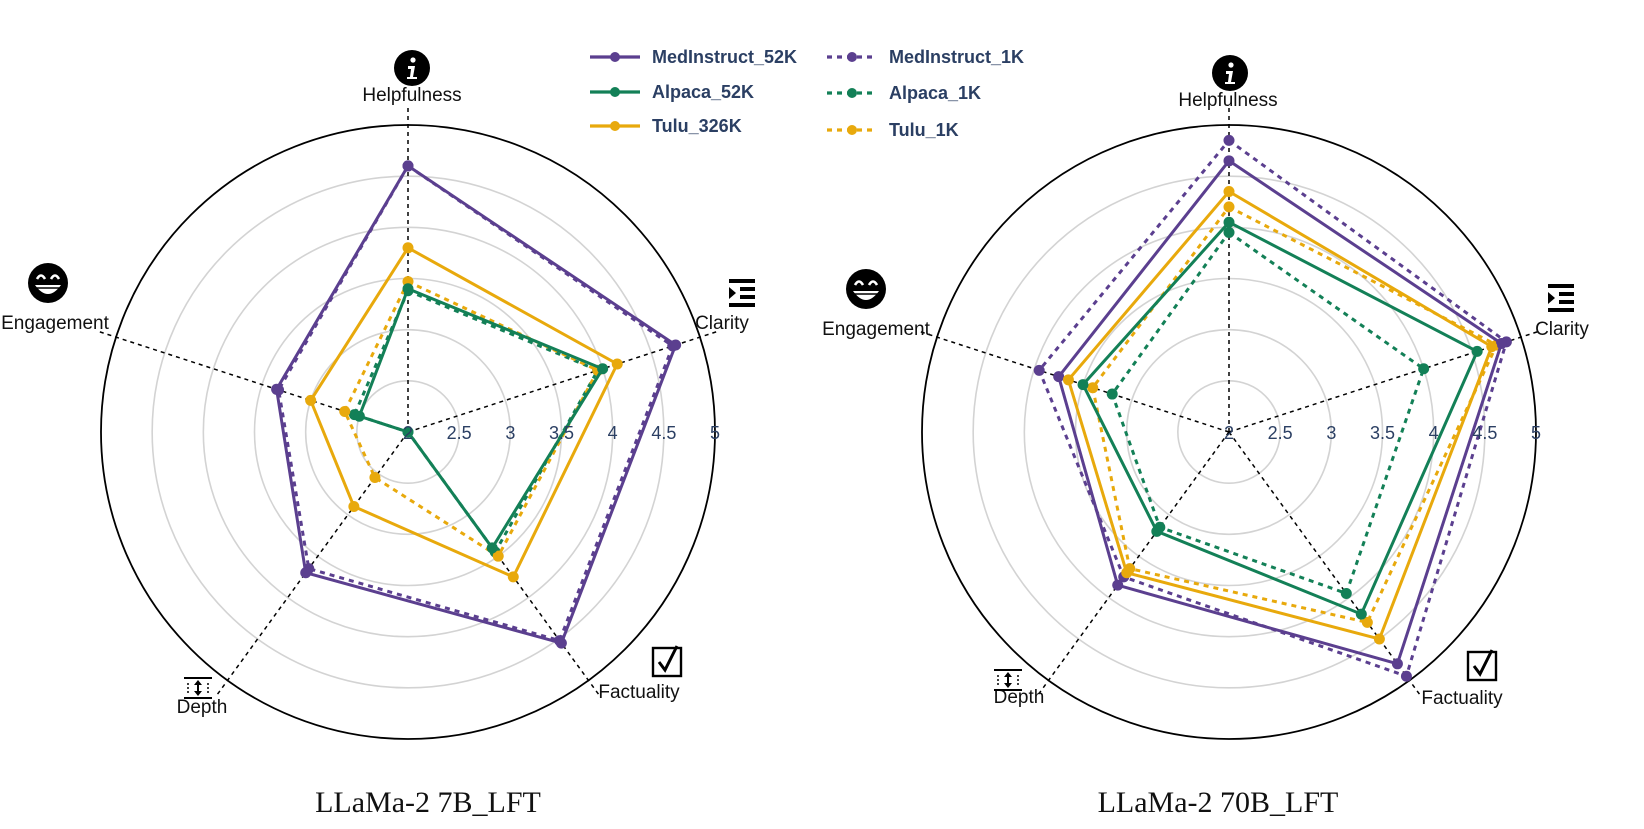  I want to click on point-alpaca-52k-engagement, so click(359, 416).